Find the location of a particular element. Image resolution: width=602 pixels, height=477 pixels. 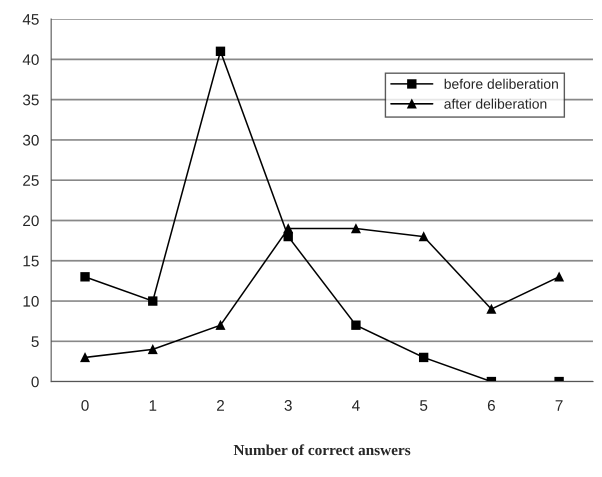

x-tick-label: 1 is located at coordinates (153, 405).